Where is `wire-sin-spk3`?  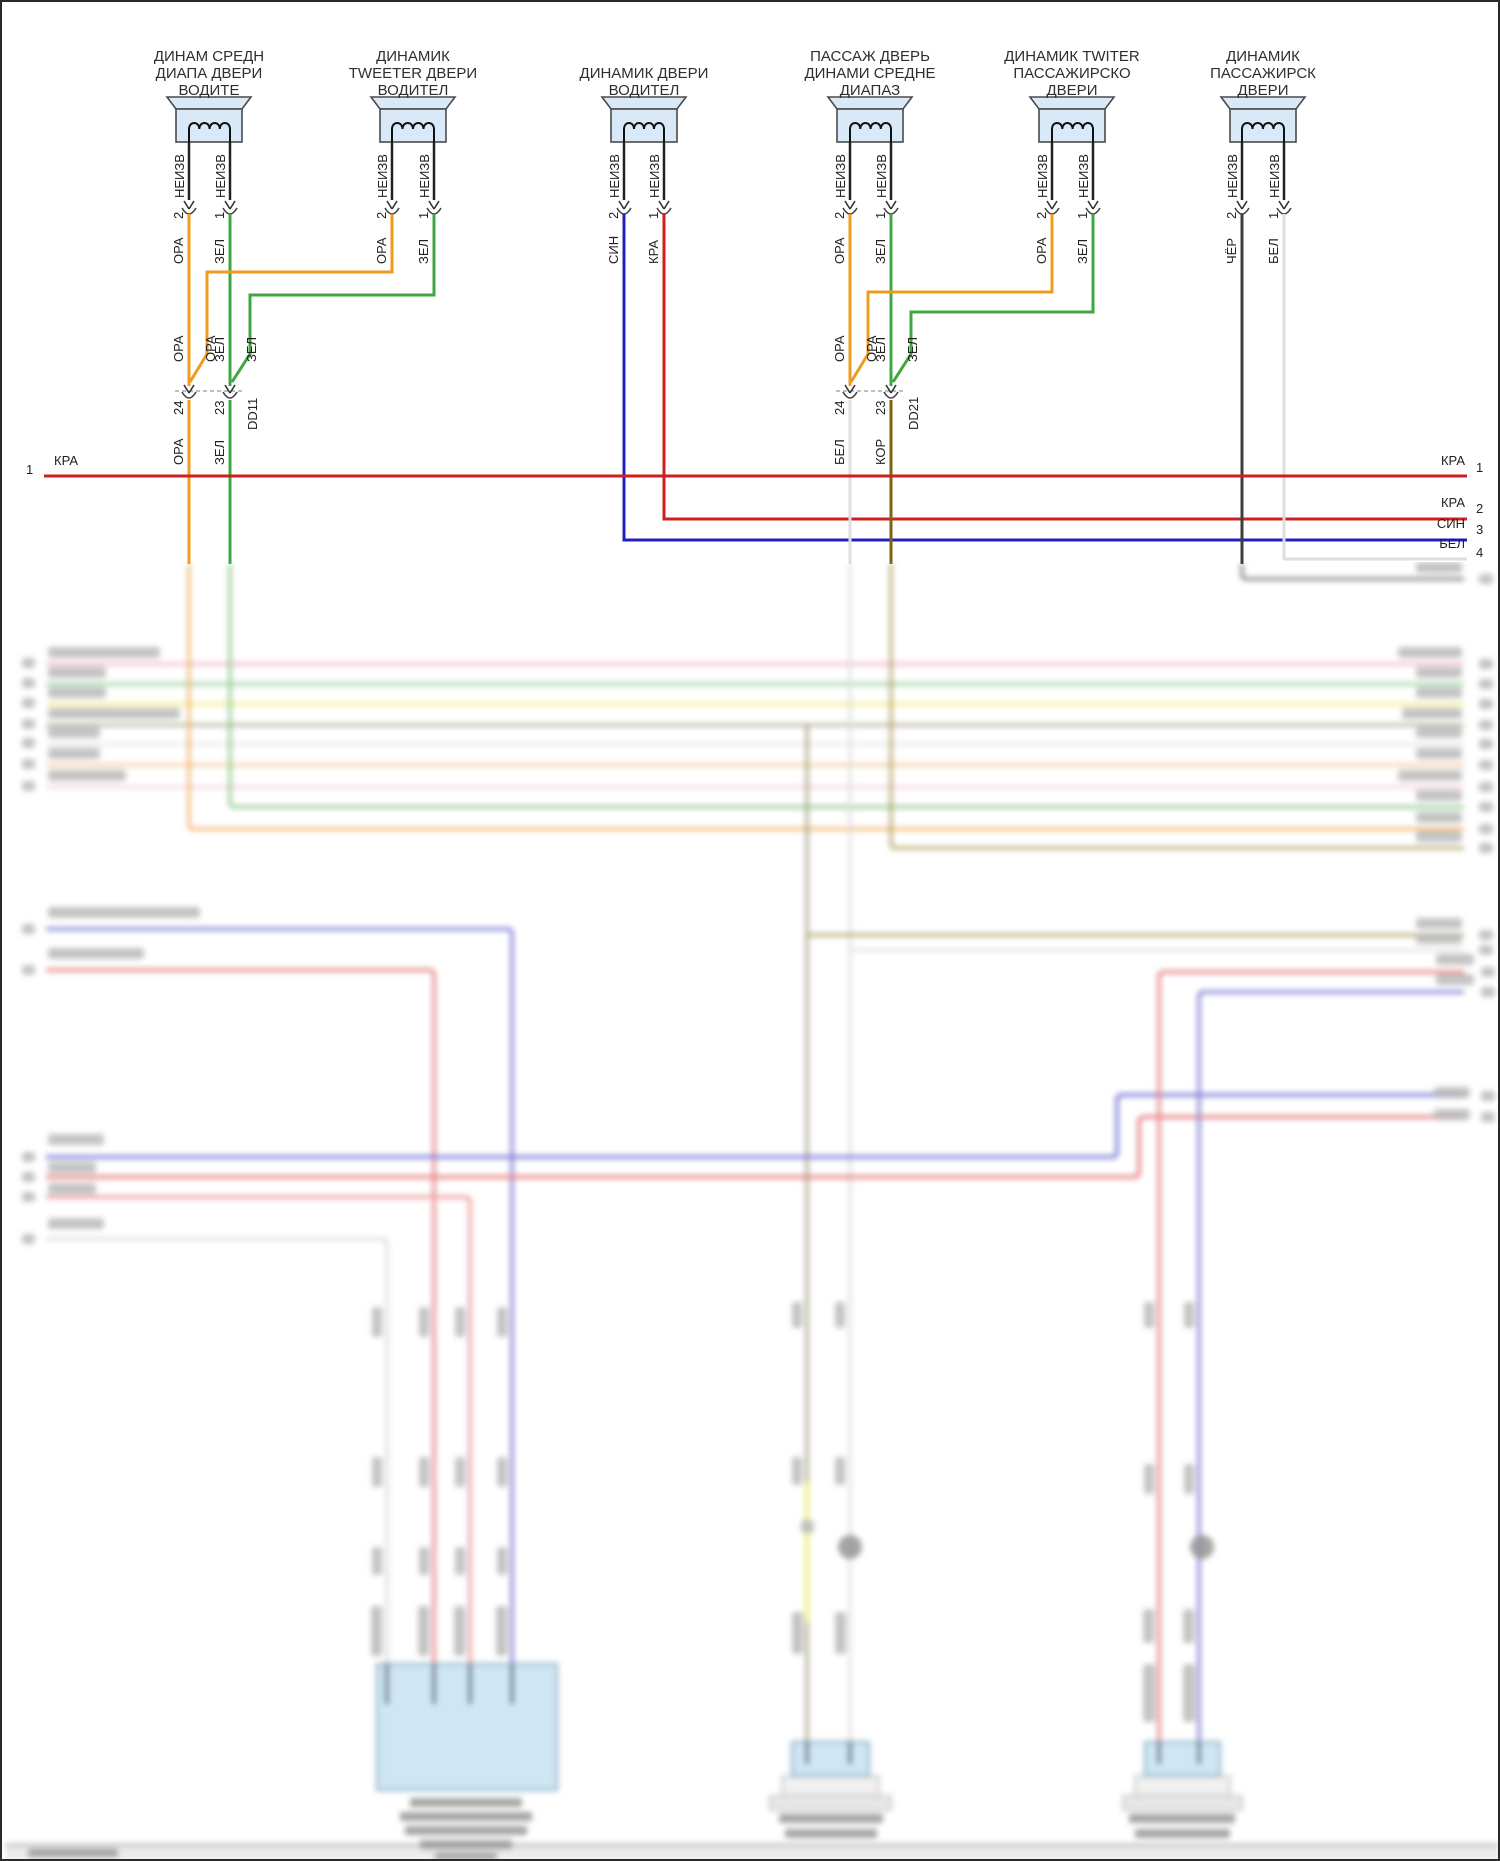 wire-sin-spk3 is located at coordinates (1044, 378).